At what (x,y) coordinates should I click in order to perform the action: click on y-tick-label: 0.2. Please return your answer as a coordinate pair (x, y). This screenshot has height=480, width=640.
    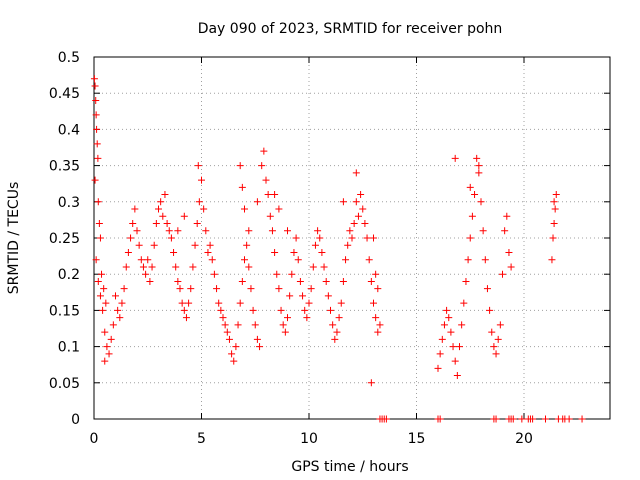
    Looking at the image, I should click on (69, 275).